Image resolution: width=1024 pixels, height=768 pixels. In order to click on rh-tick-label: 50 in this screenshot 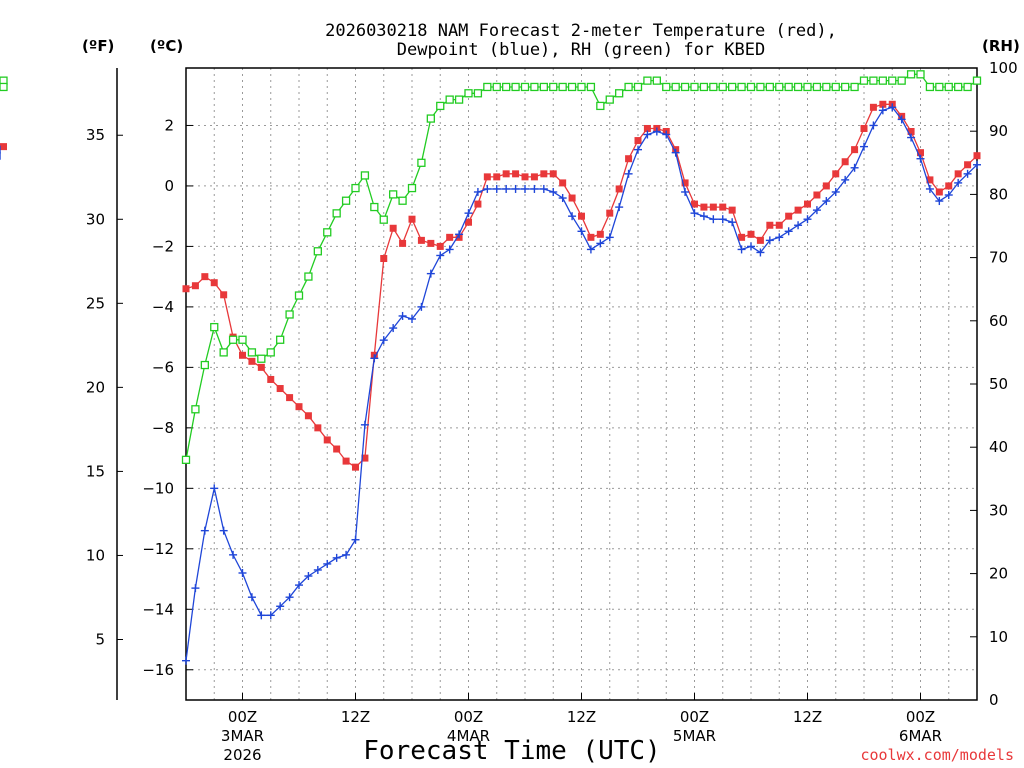, I will do `click(998, 384)`.